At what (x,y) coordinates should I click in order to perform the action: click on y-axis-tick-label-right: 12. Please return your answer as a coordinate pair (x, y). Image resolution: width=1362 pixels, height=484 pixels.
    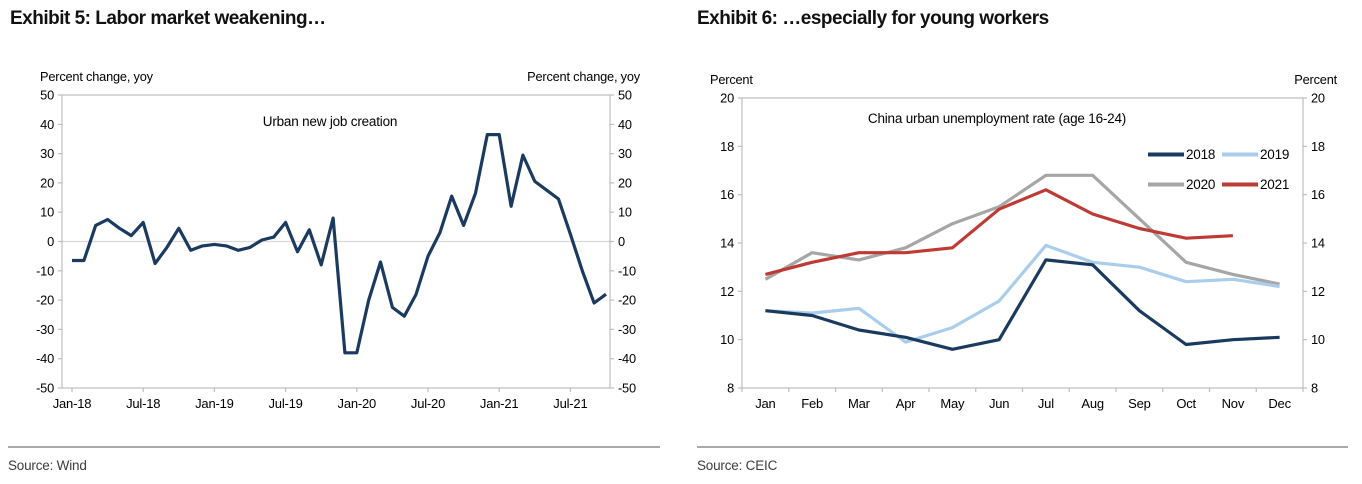
    Looking at the image, I should click on (1318, 291).